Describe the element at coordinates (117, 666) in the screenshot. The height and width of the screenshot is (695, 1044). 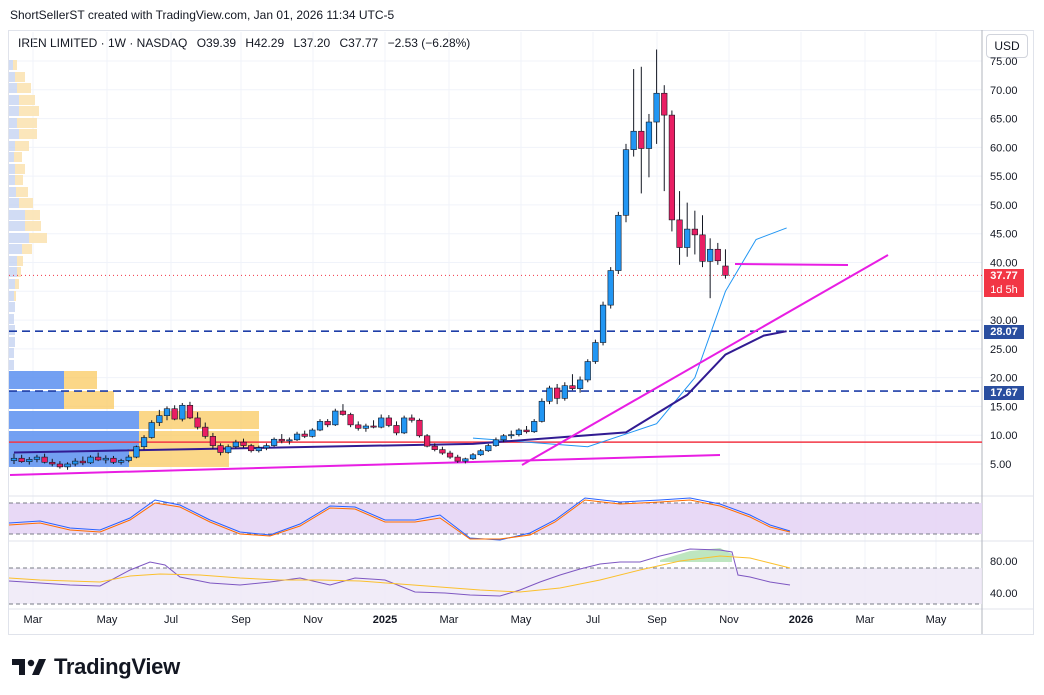
I see `tradingview-wordmark: TradingView` at that location.